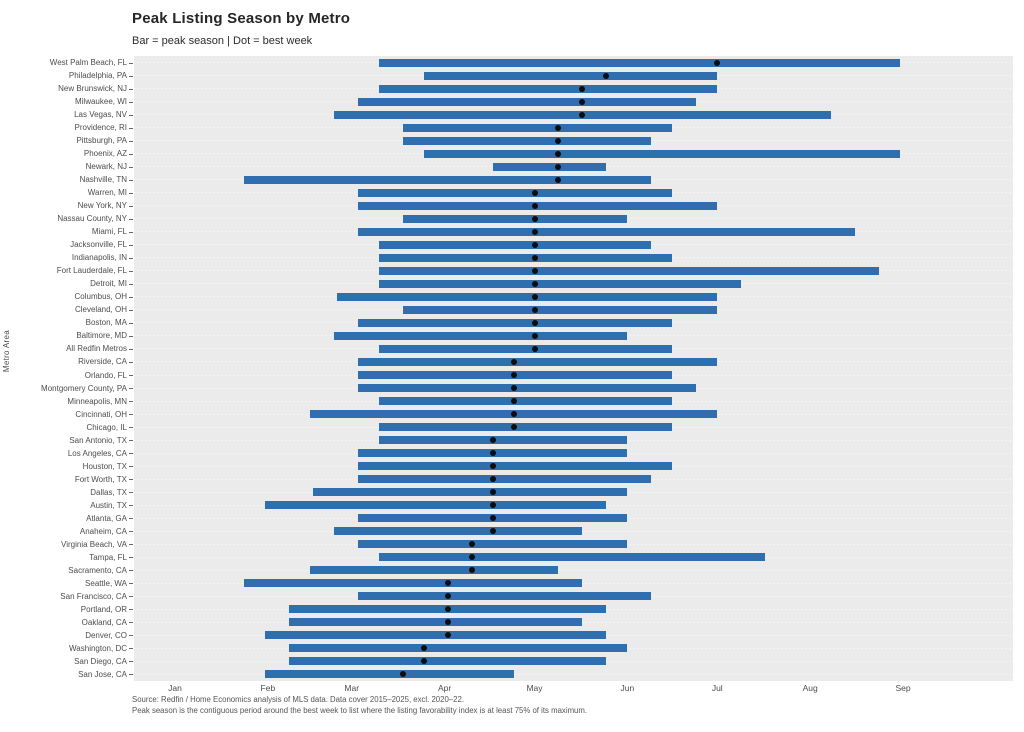 The image size is (1024, 732). I want to click on y-axis-label: Oakland, CA, so click(104, 622).